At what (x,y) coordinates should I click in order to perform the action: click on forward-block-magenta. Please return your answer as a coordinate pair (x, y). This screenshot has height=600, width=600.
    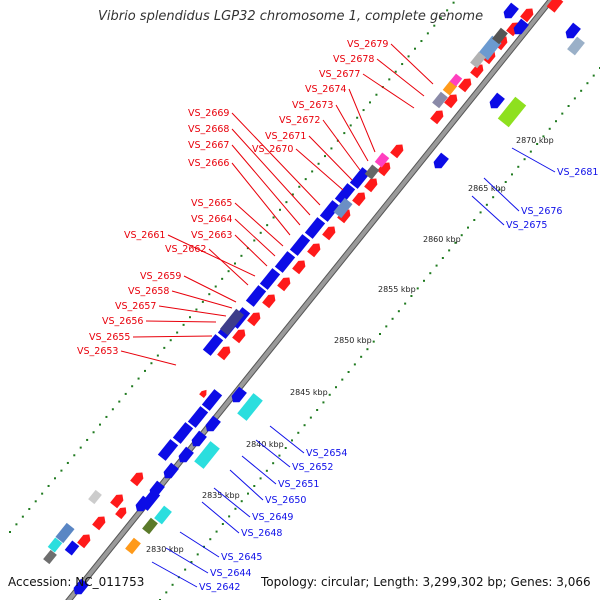
    Looking at the image, I should click on (382, 160).